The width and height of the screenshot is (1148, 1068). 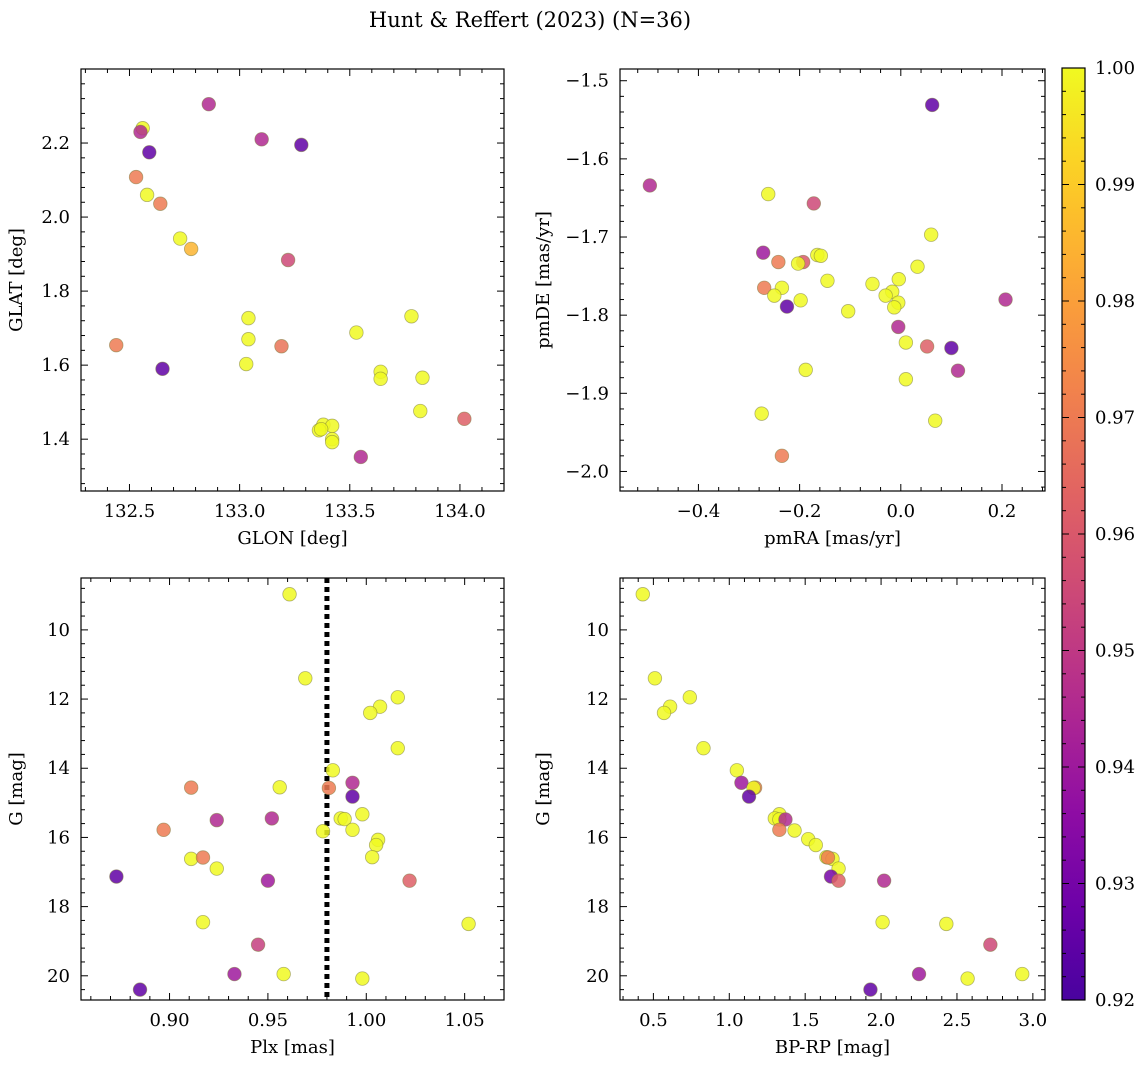 I want to click on x-axis-label: Plx [mas], so click(x=292, y=1047).